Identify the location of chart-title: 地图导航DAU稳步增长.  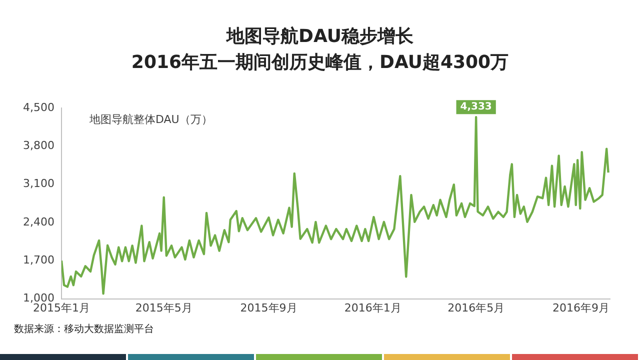
(319, 36).